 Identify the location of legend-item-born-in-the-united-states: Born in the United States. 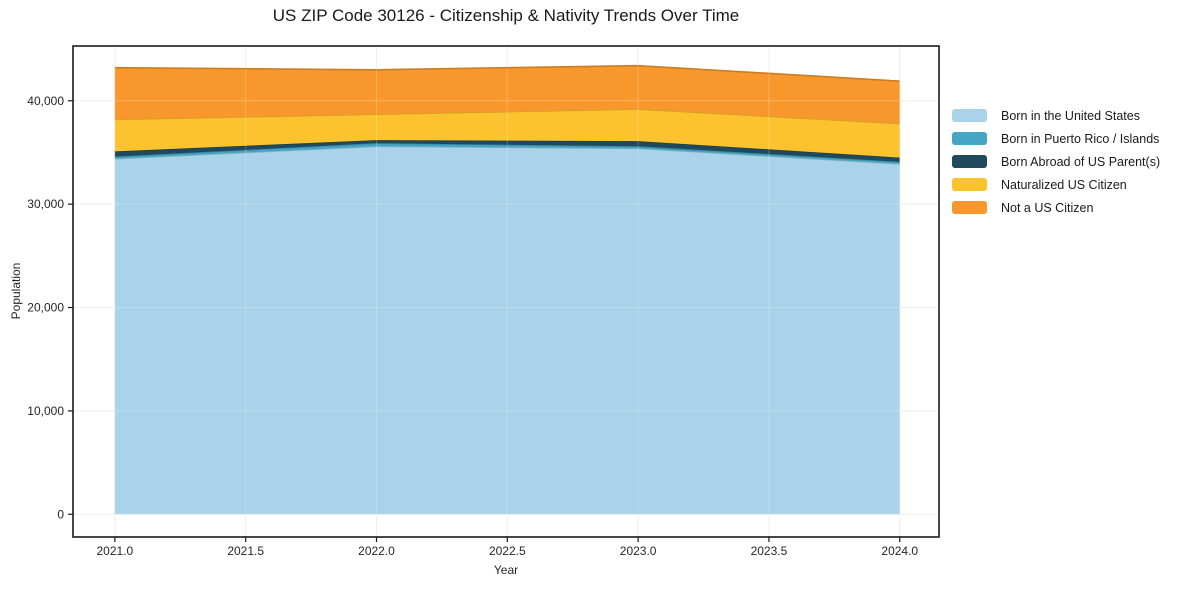
(1056, 115).